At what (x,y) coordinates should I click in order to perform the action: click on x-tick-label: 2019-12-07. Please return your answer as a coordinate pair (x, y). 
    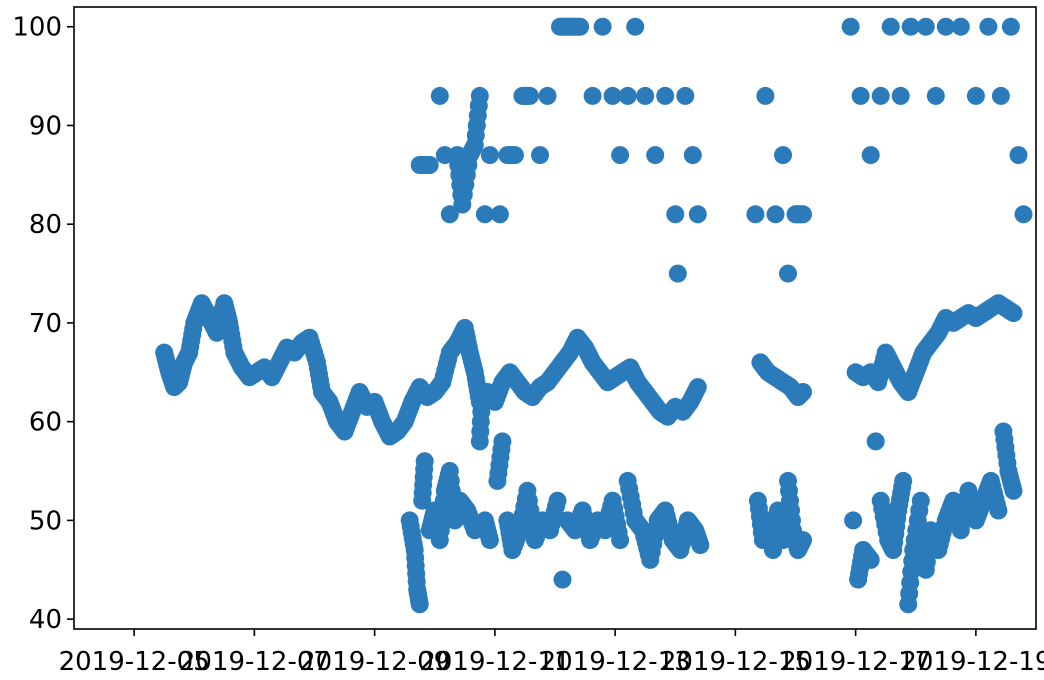
    Looking at the image, I should click on (254, 661).